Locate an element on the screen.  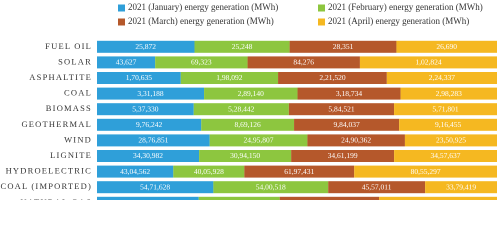
data-label: 34,30,982 is located at coordinates (148, 155).